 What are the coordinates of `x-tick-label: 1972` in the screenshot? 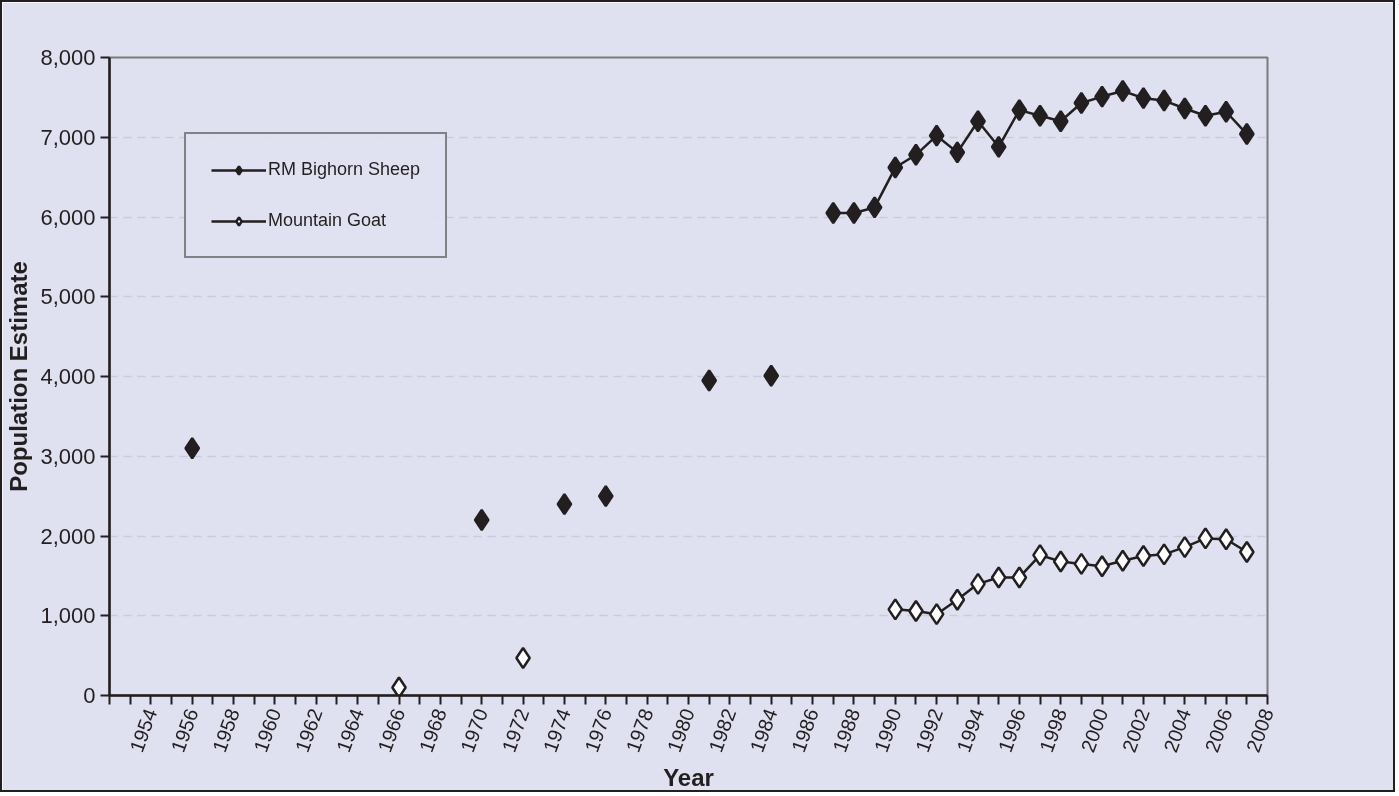 It's located at (515, 730).